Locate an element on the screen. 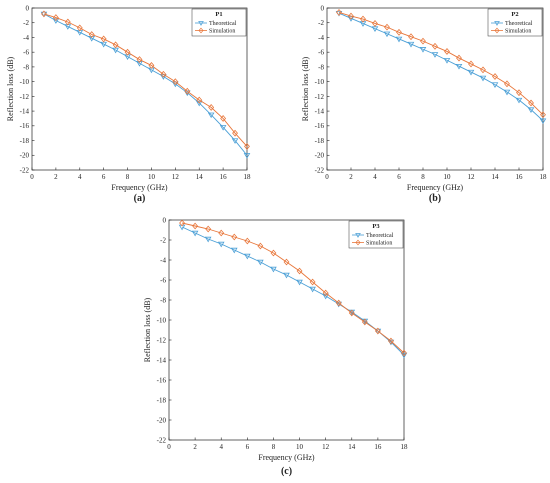  panel-label: (c) is located at coordinates (286, 471).